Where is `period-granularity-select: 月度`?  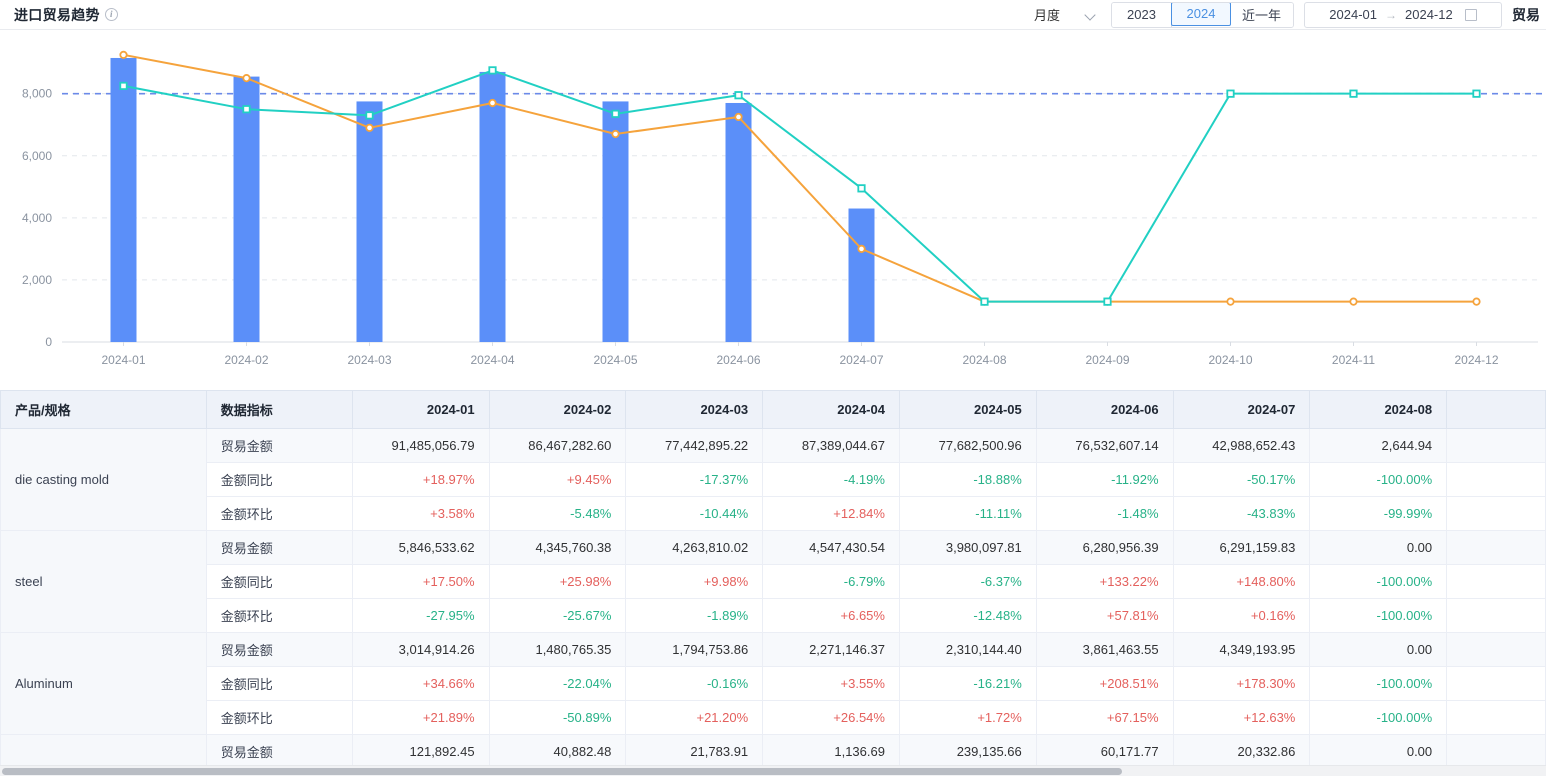 period-granularity-select: 月度 is located at coordinates (1066, 14).